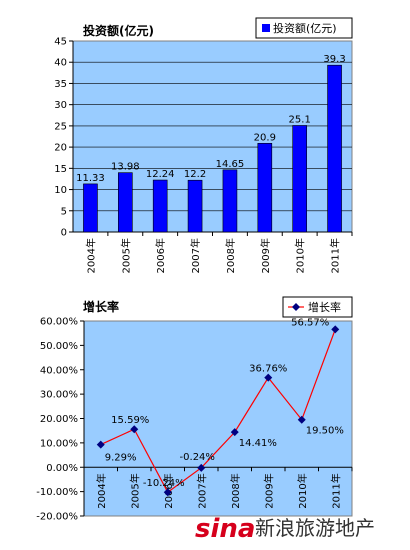 The width and height of the screenshot is (410, 550). What do you see at coordinates (121, 458) in the screenshot?
I see `data-label: 9.29%` at bounding box center [121, 458].